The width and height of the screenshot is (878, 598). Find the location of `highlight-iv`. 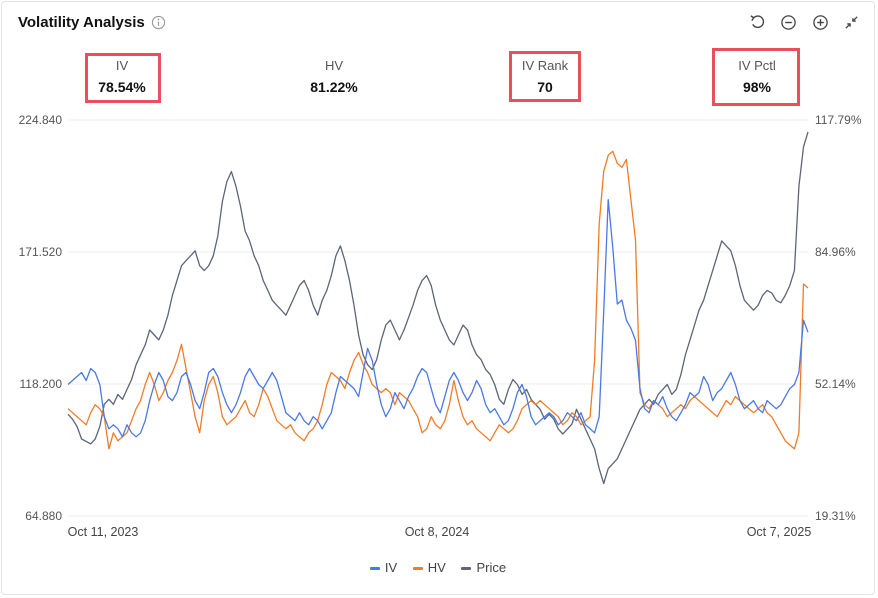

highlight-iv is located at coordinates (123, 78).